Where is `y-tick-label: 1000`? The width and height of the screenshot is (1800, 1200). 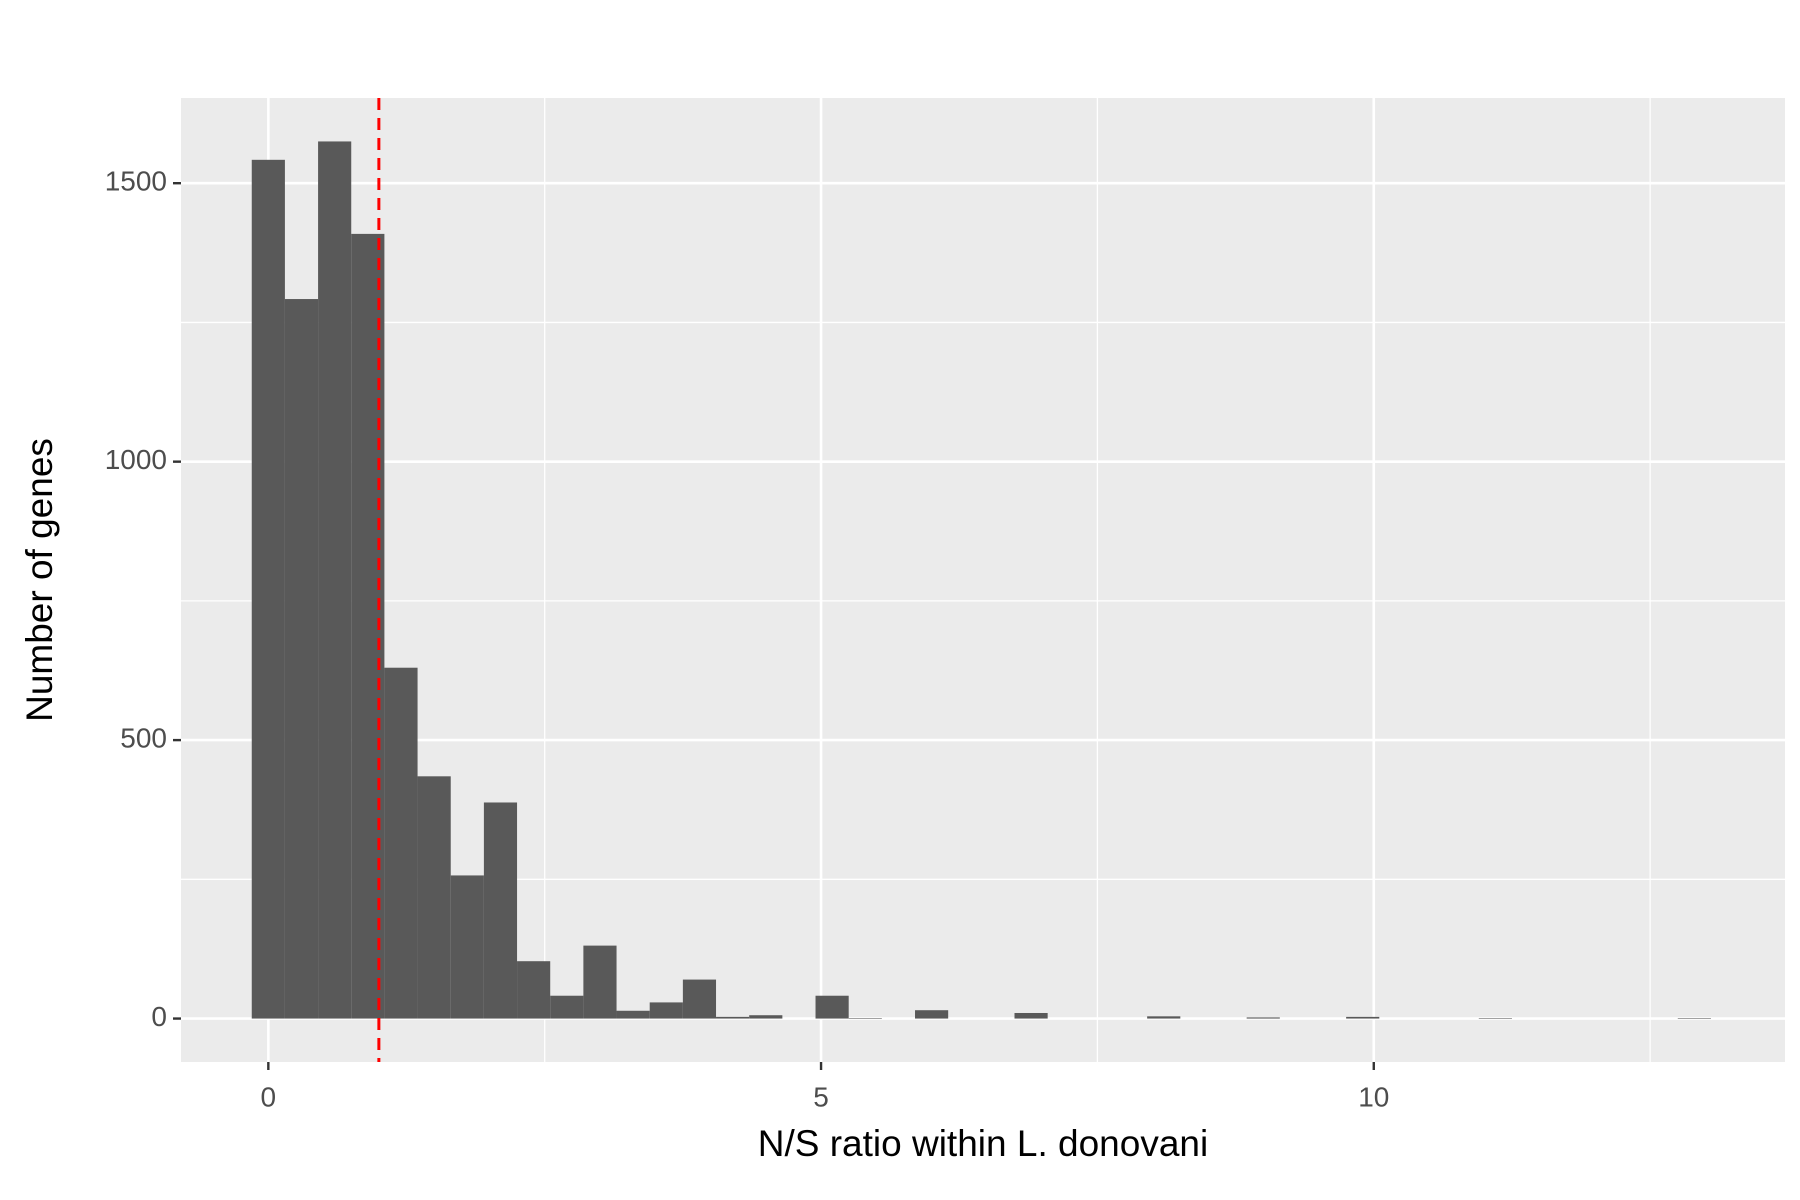 y-tick-label: 1000 is located at coordinates (136, 459).